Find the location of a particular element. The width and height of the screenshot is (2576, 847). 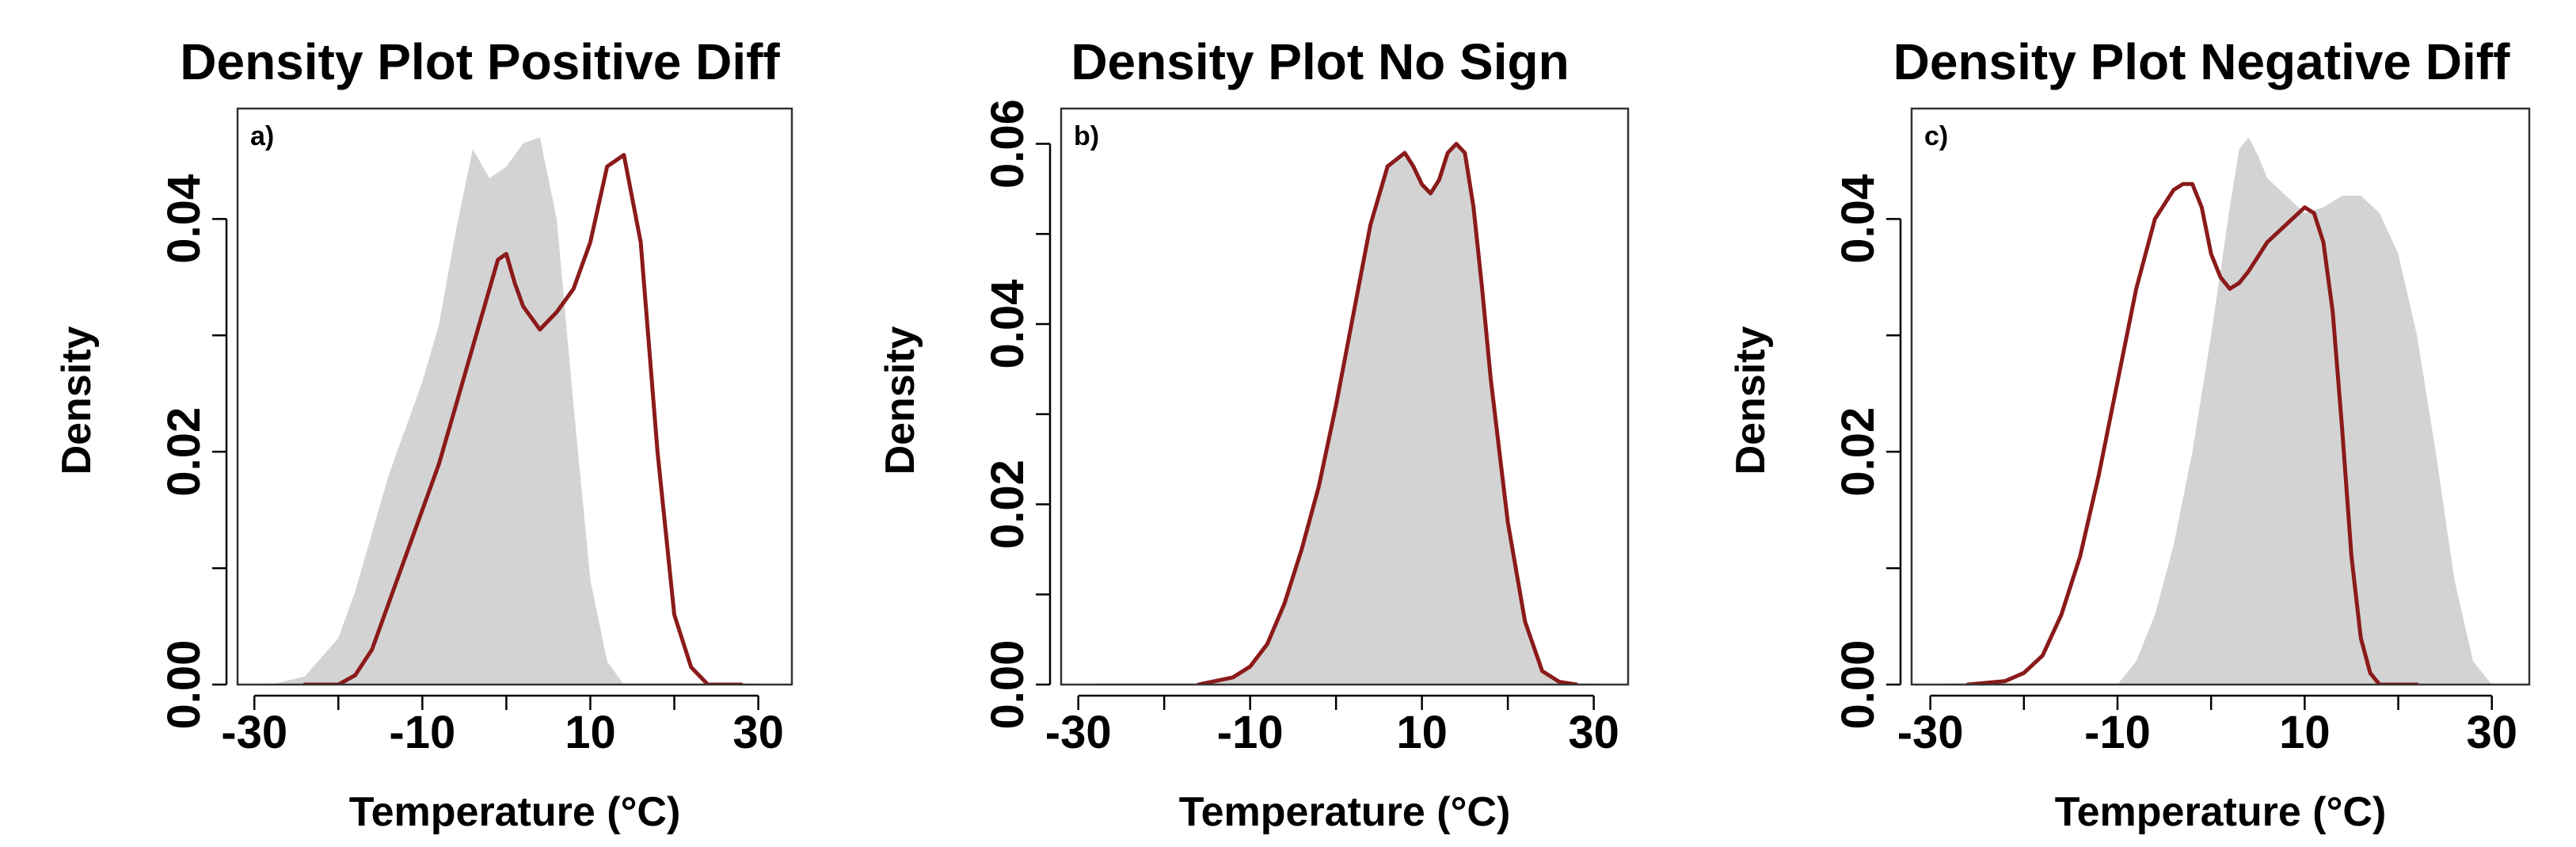

panel-title: Density Plot Positive Diff is located at coordinates (480, 61).